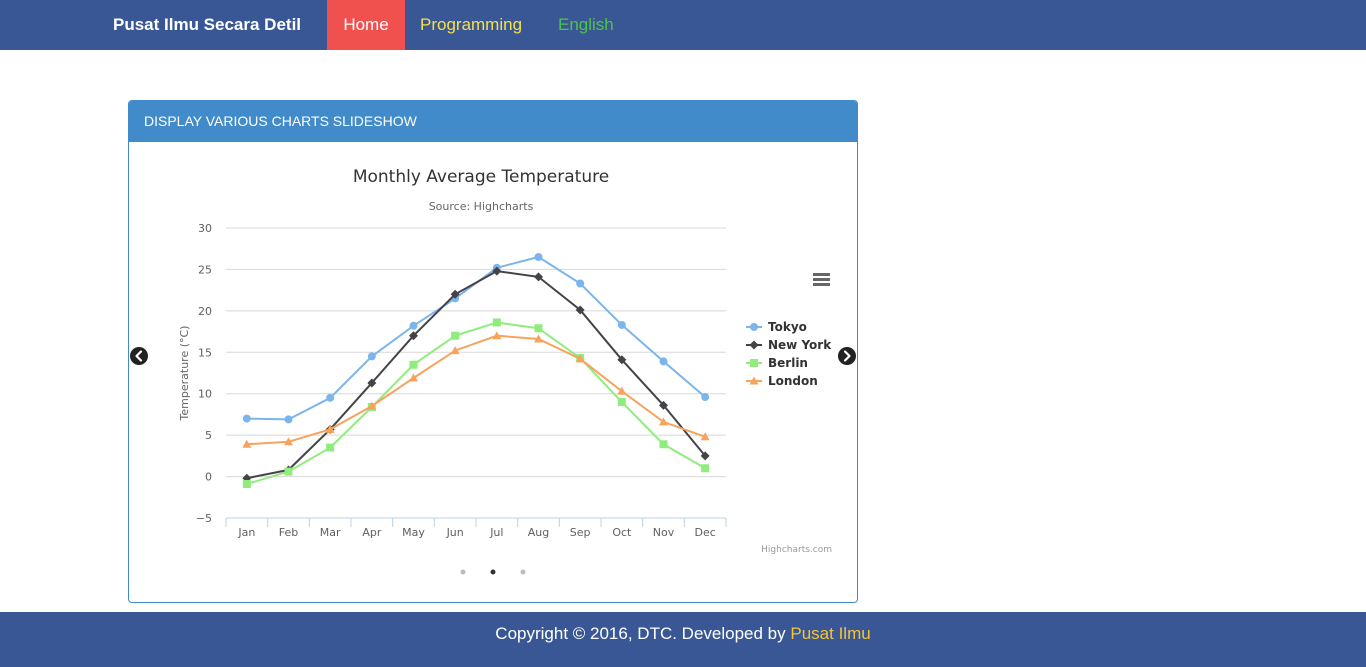  Describe the element at coordinates (754, 327) in the screenshot. I see `legend-marker-tokyo` at that location.